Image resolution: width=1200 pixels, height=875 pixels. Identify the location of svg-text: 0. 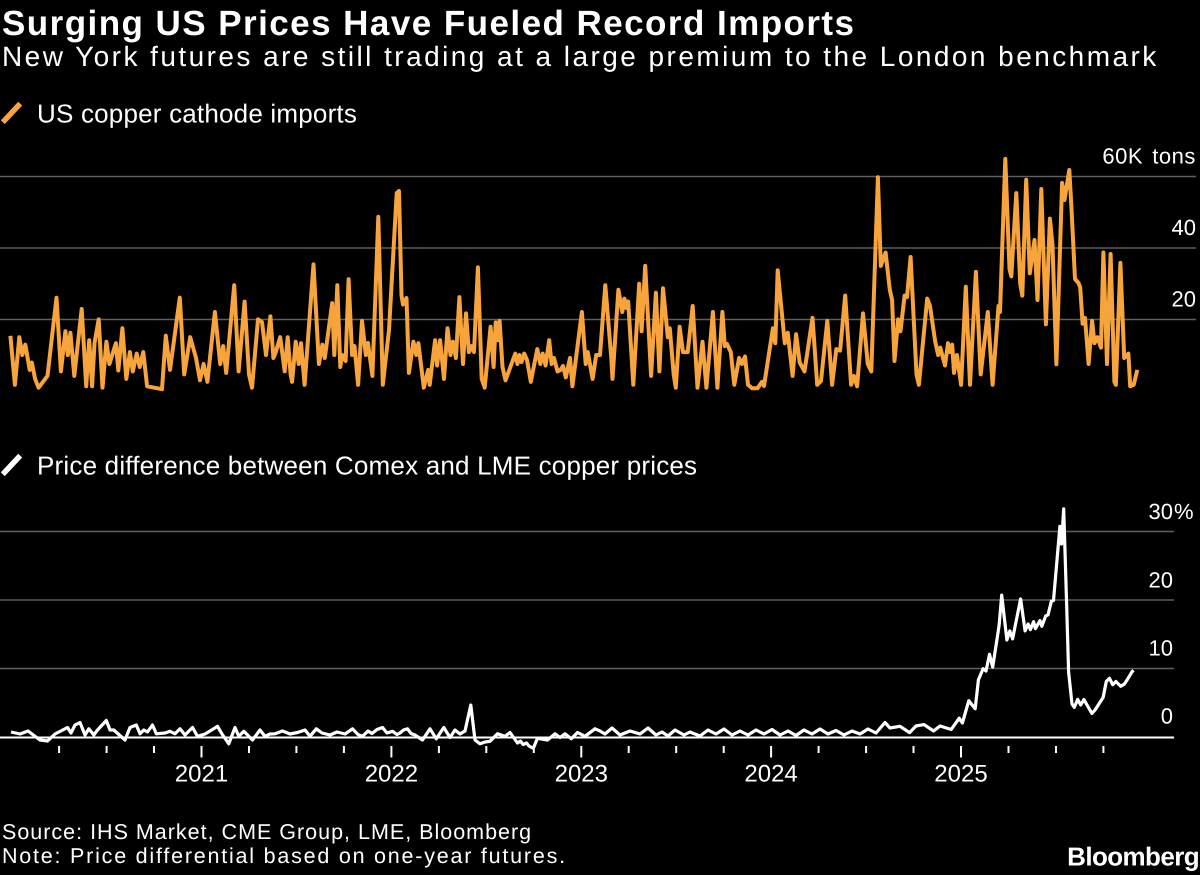
(1167, 716).